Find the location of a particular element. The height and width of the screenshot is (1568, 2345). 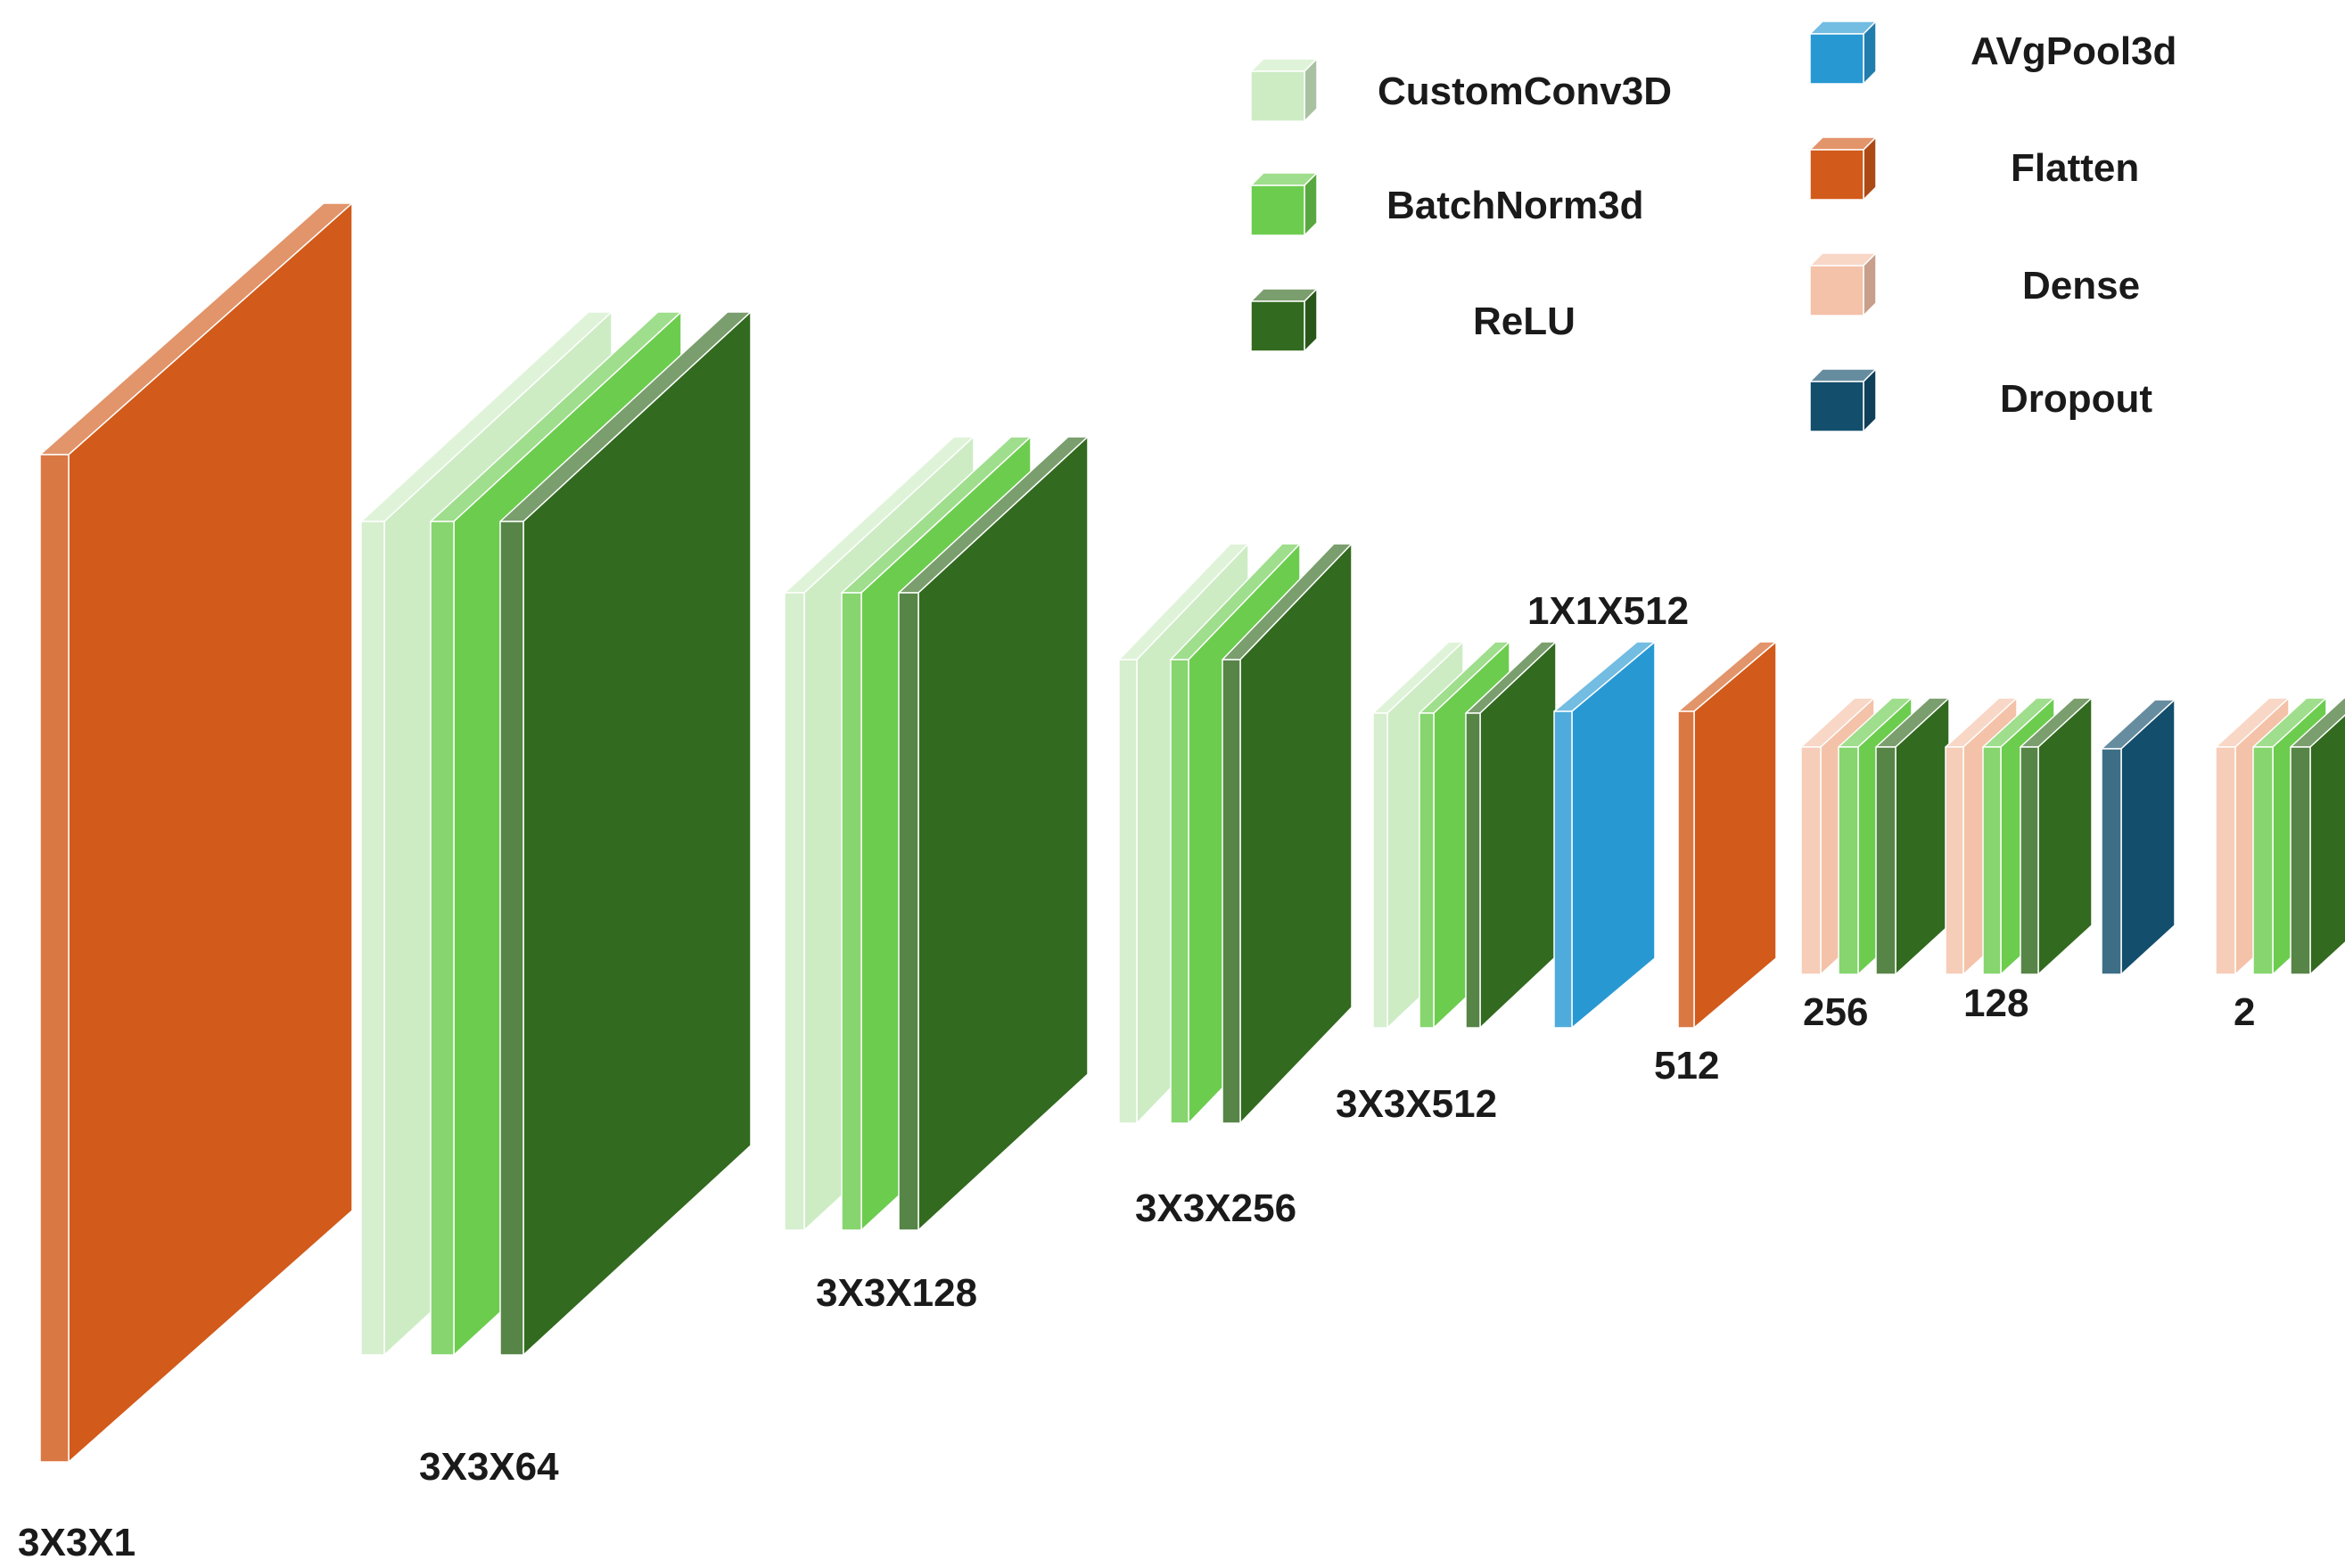

block-label-dense-block-1: 256 is located at coordinates (1836, 1012).